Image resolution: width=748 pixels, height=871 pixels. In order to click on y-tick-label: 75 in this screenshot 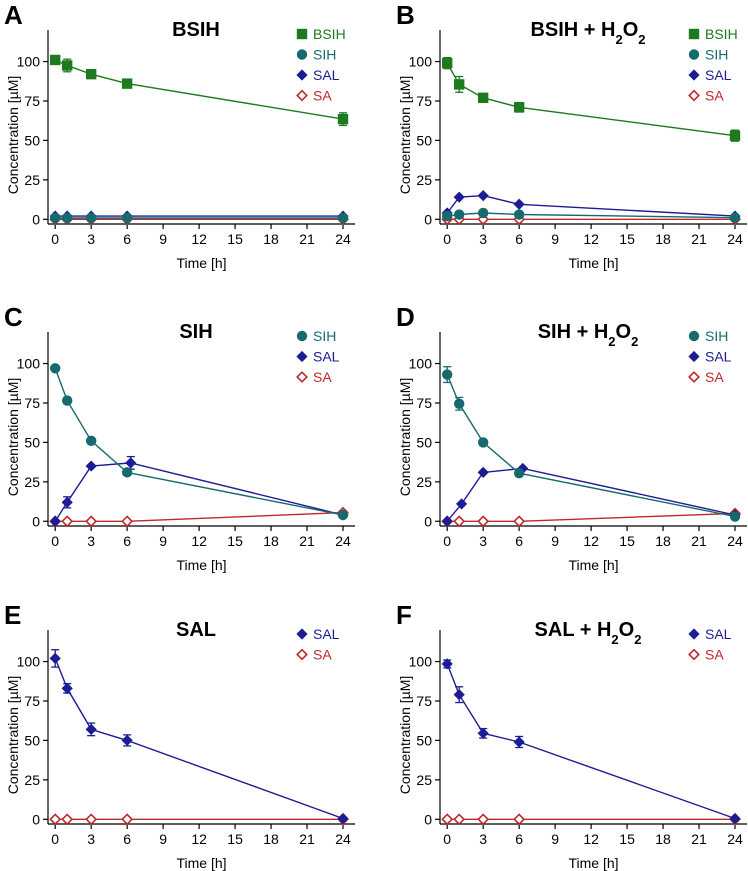, I will do `click(424, 701)`.